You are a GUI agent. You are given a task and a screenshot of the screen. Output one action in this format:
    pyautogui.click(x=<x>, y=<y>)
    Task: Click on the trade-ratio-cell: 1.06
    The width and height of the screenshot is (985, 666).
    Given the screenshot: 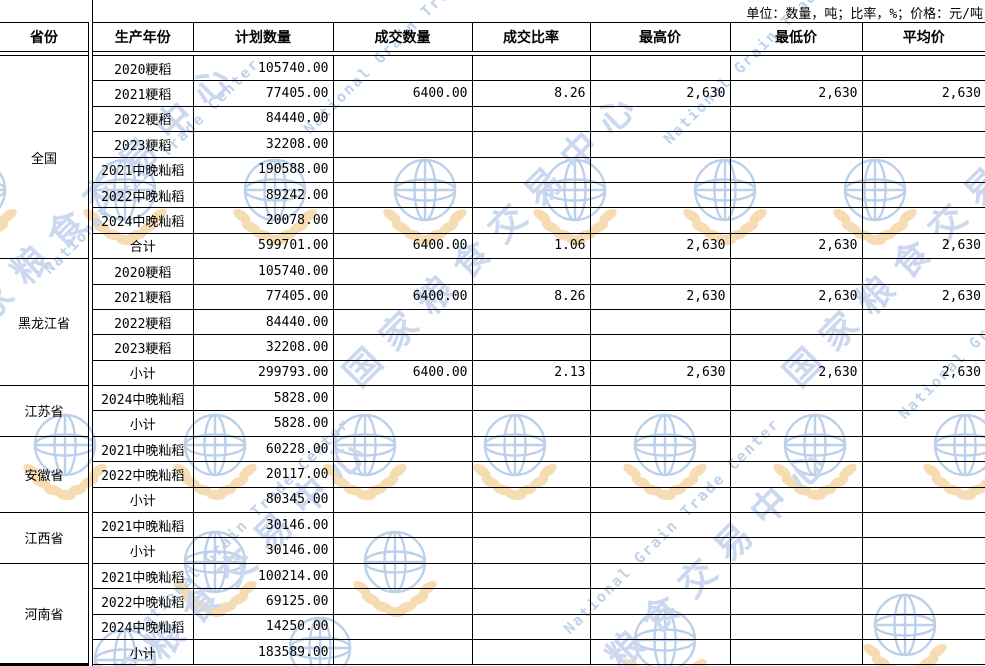 What is the action you would take?
    pyautogui.click(x=531, y=246)
    